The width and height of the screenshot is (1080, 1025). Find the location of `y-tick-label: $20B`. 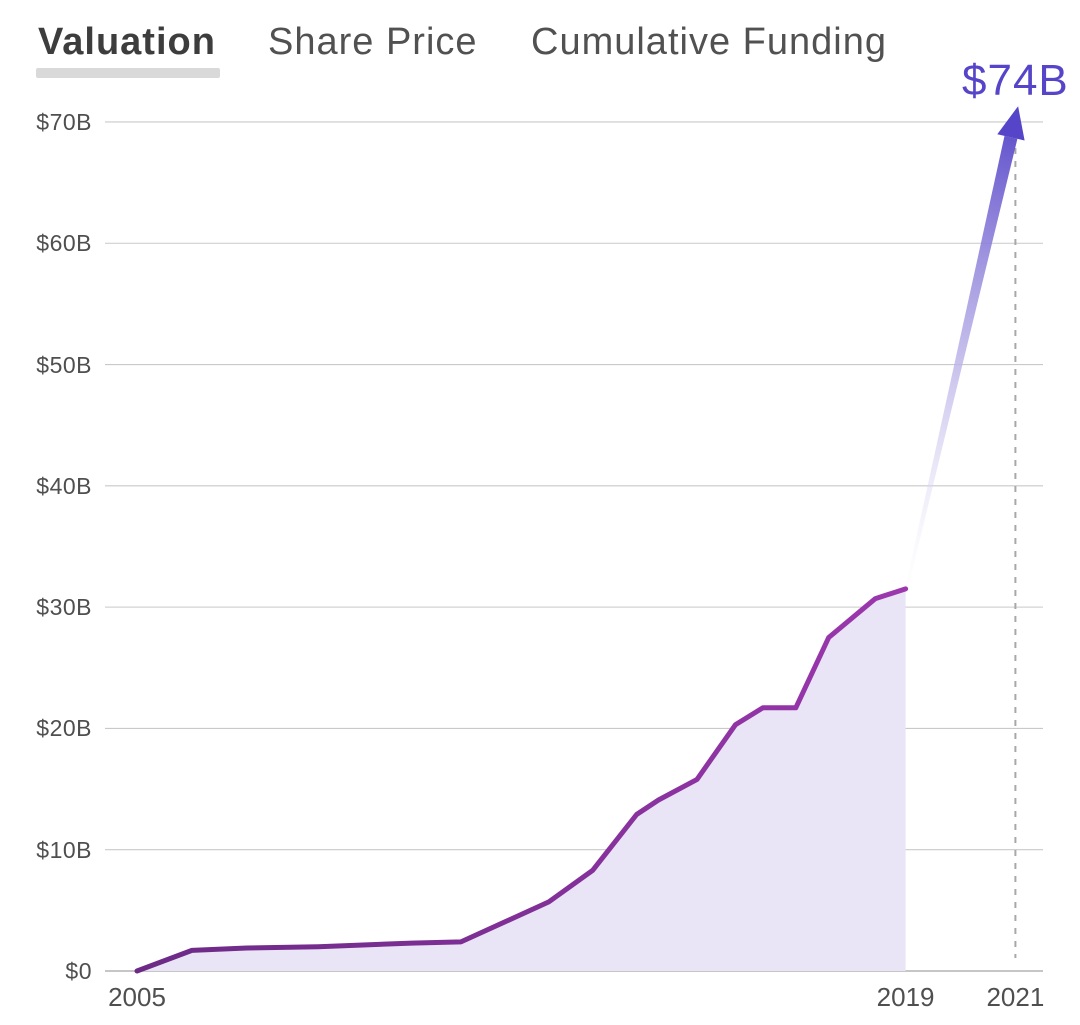

y-tick-label: $20B is located at coordinates (64, 728).